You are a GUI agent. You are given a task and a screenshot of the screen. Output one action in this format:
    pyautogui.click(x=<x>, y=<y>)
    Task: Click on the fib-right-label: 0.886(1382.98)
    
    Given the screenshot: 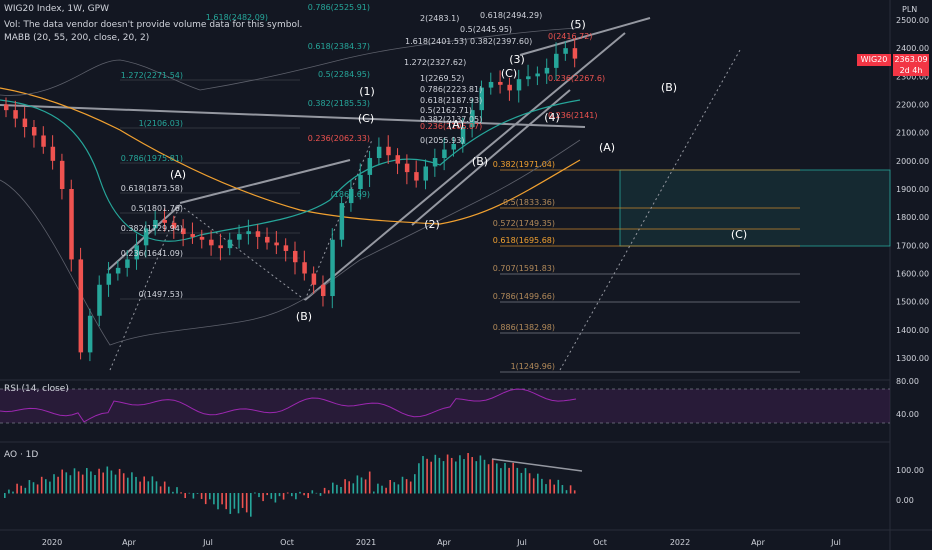 What is the action you would take?
    pyautogui.click(x=524, y=327)
    